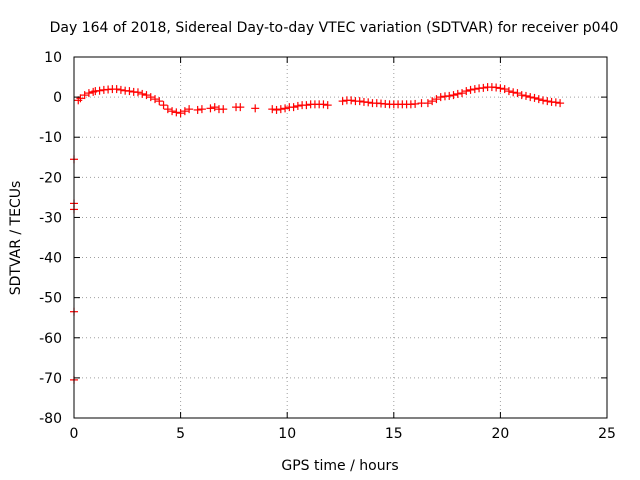 The image size is (640, 480). I want to click on x-axis-label: GPS time / hours, so click(339, 466).